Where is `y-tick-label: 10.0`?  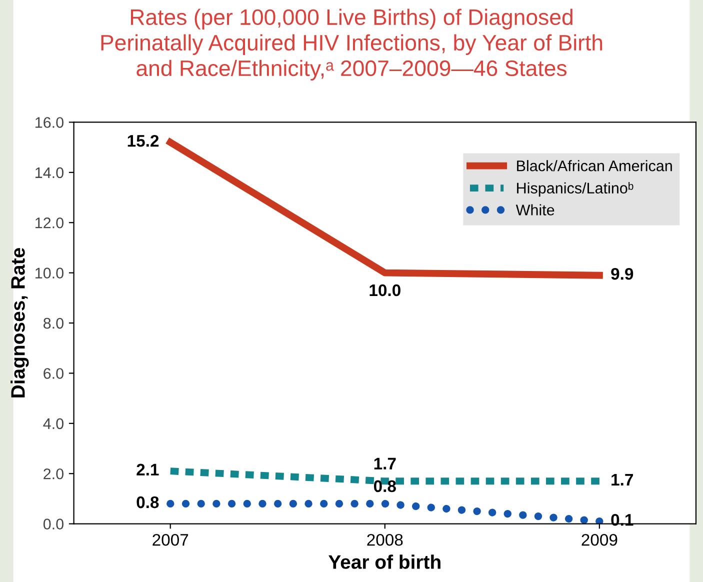
y-tick-label: 10.0 is located at coordinates (50, 273).